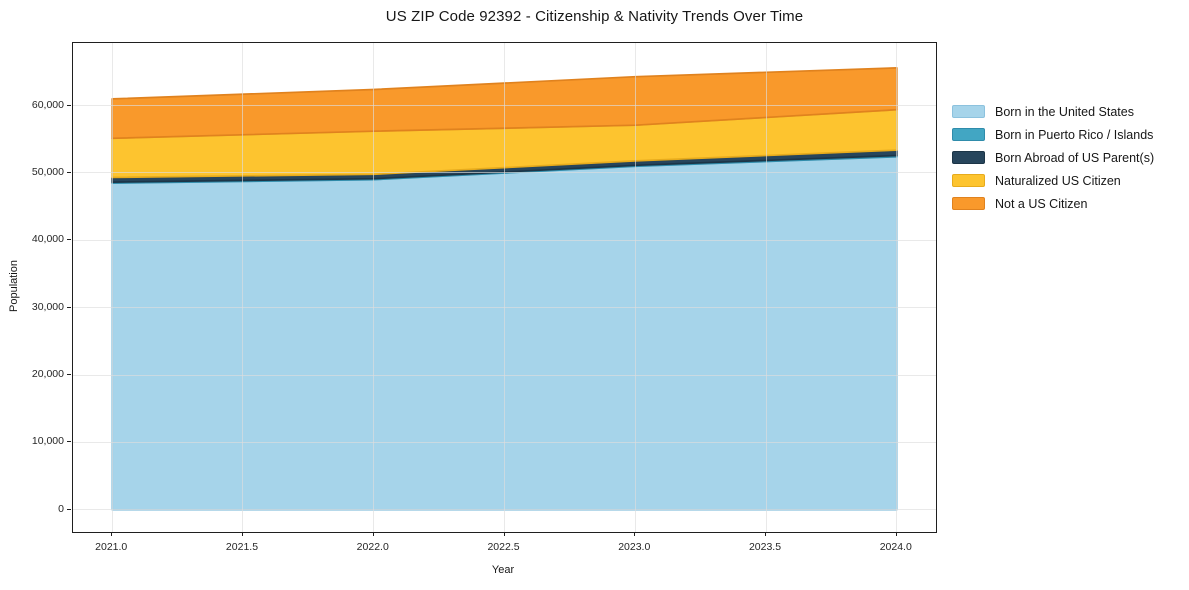  I want to click on y-tick-label: 60,000, so click(47, 104).